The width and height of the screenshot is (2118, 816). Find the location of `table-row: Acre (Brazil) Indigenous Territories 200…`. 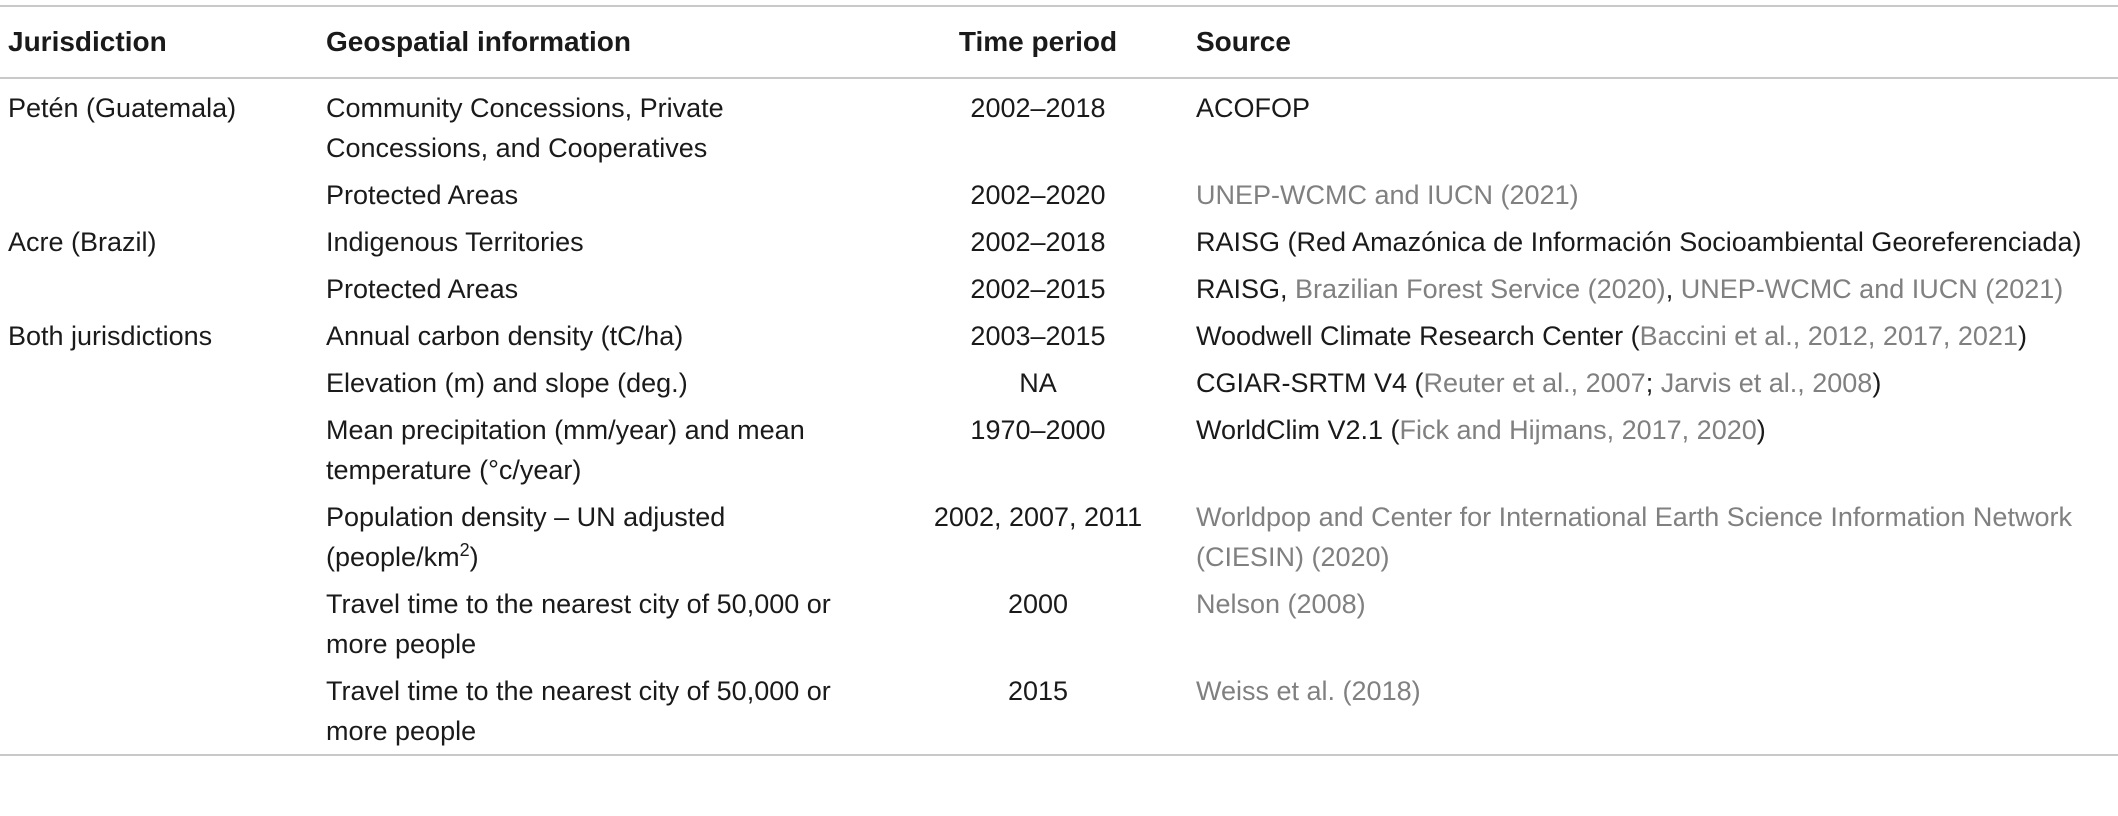

table-row: Acre (Brazil) Indigenous Territories 200… is located at coordinates (1059, 241).